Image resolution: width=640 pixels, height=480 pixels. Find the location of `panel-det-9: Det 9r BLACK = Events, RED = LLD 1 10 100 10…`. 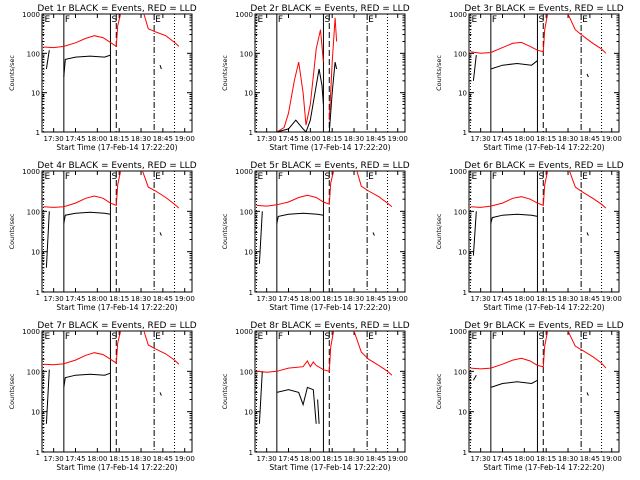

panel-det-9: Det 9r BLACK = Events, RED = LLD 1 10 100 10… is located at coordinates (529, 396).